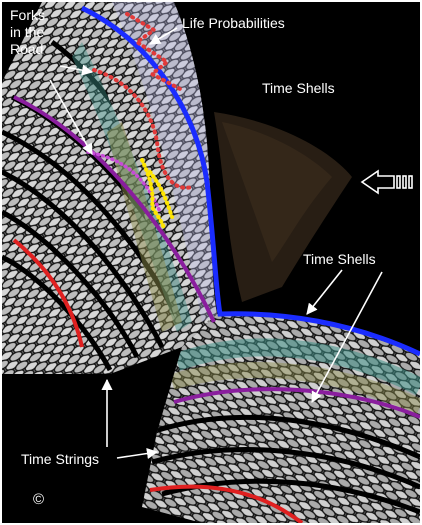 The image size is (422, 525). What do you see at coordinates (339, 259) in the screenshot?
I see `label-time-shells-right: Time Shells` at bounding box center [339, 259].